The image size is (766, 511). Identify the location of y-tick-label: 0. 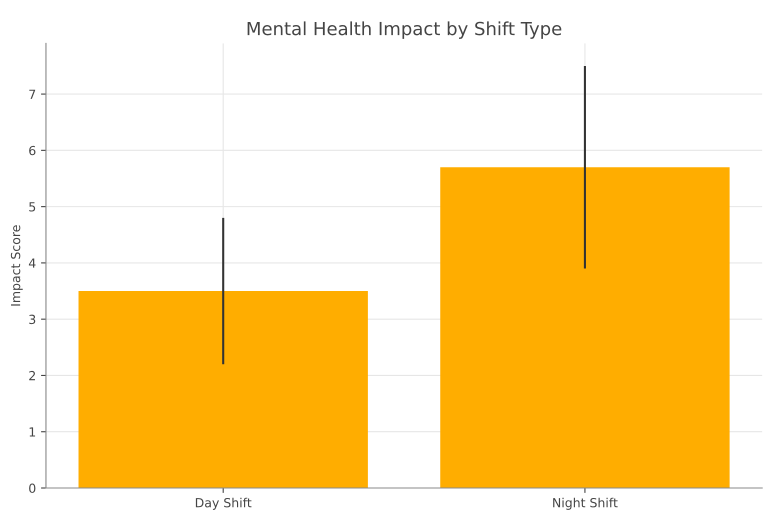
(32, 488).